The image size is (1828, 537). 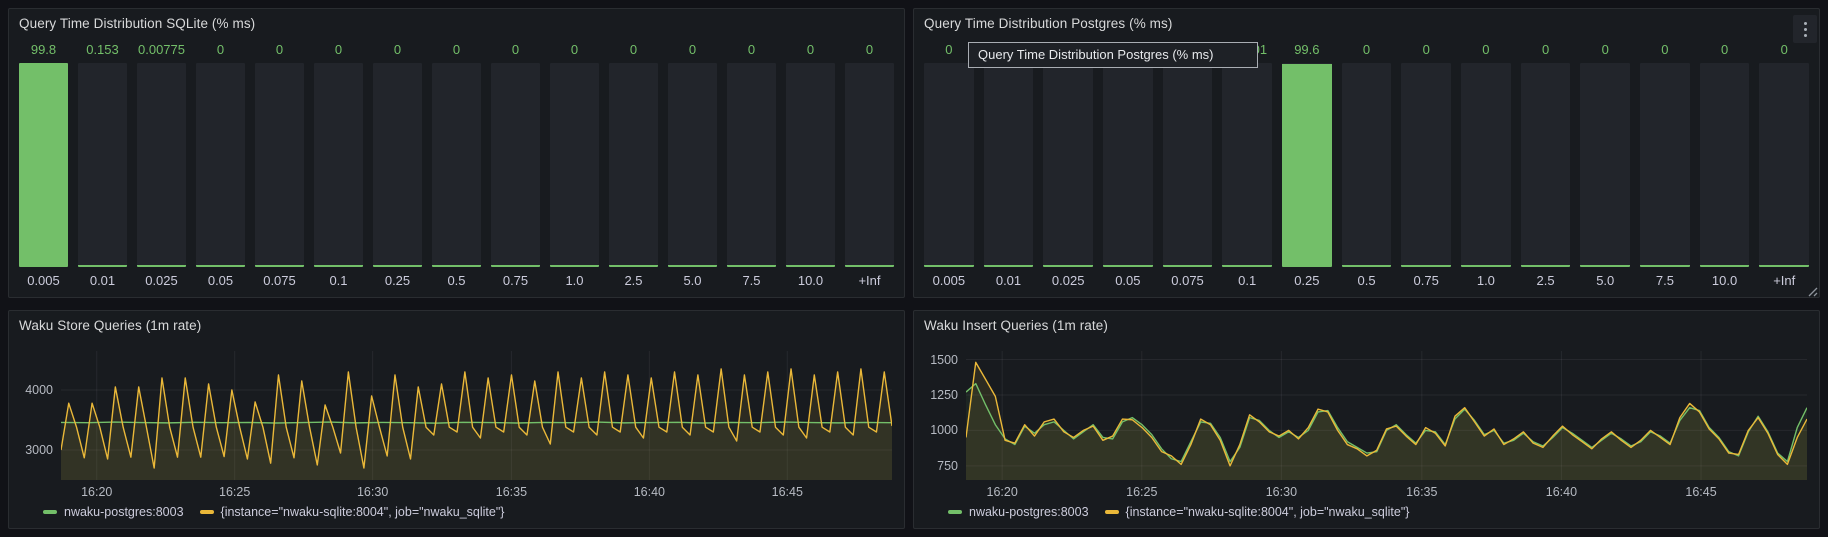 What do you see at coordinates (869, 280) in the screenshot?
I see `bar-category-label: +Inf` at bounding box center [869, 280].